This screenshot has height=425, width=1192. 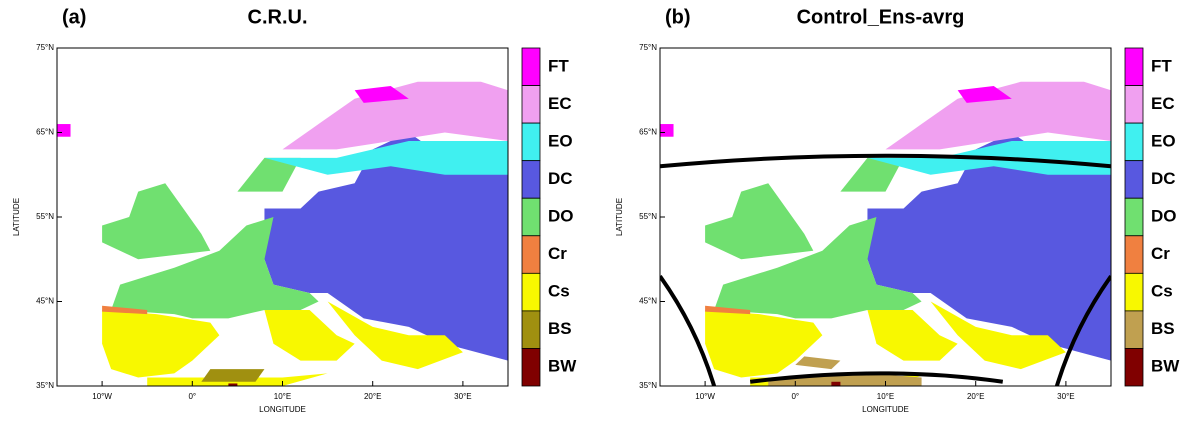 I want to click on panel-title: C.R.U., so click(x=278, y=17).